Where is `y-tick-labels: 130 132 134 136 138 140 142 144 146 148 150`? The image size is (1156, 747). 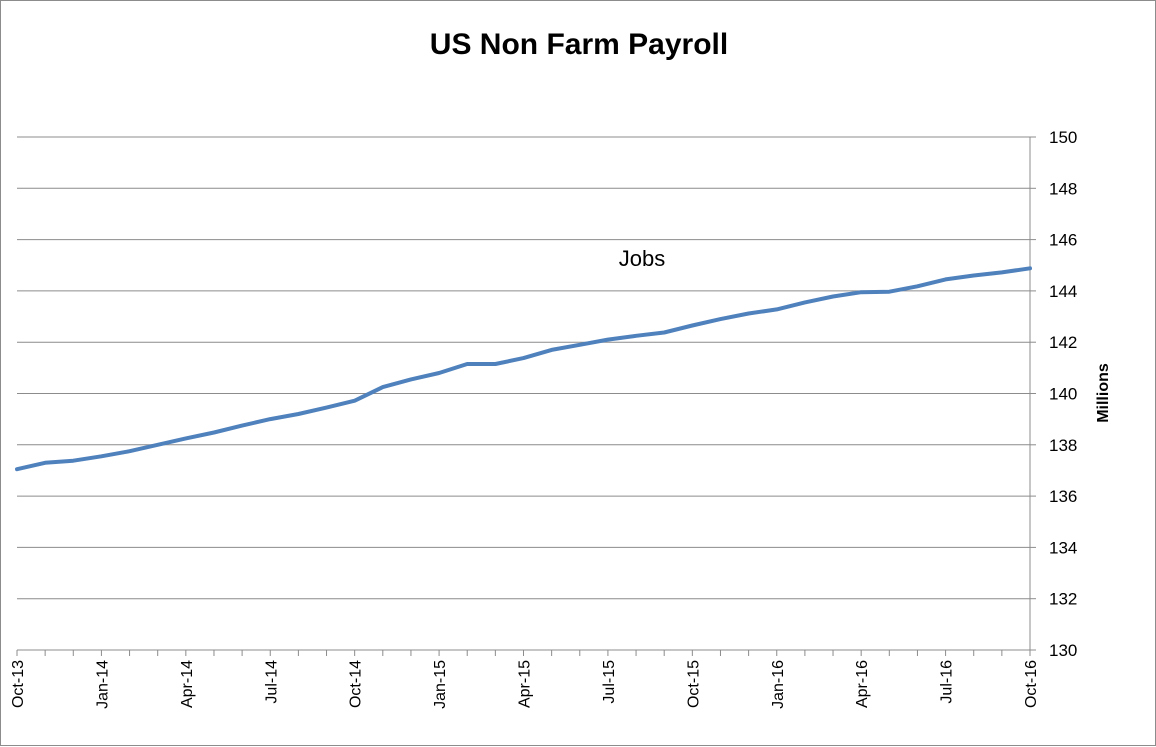
y-tick-labels: 130 132 134 136 138 140 142 144 146 148 150 is located at coordinates (1063, 394).